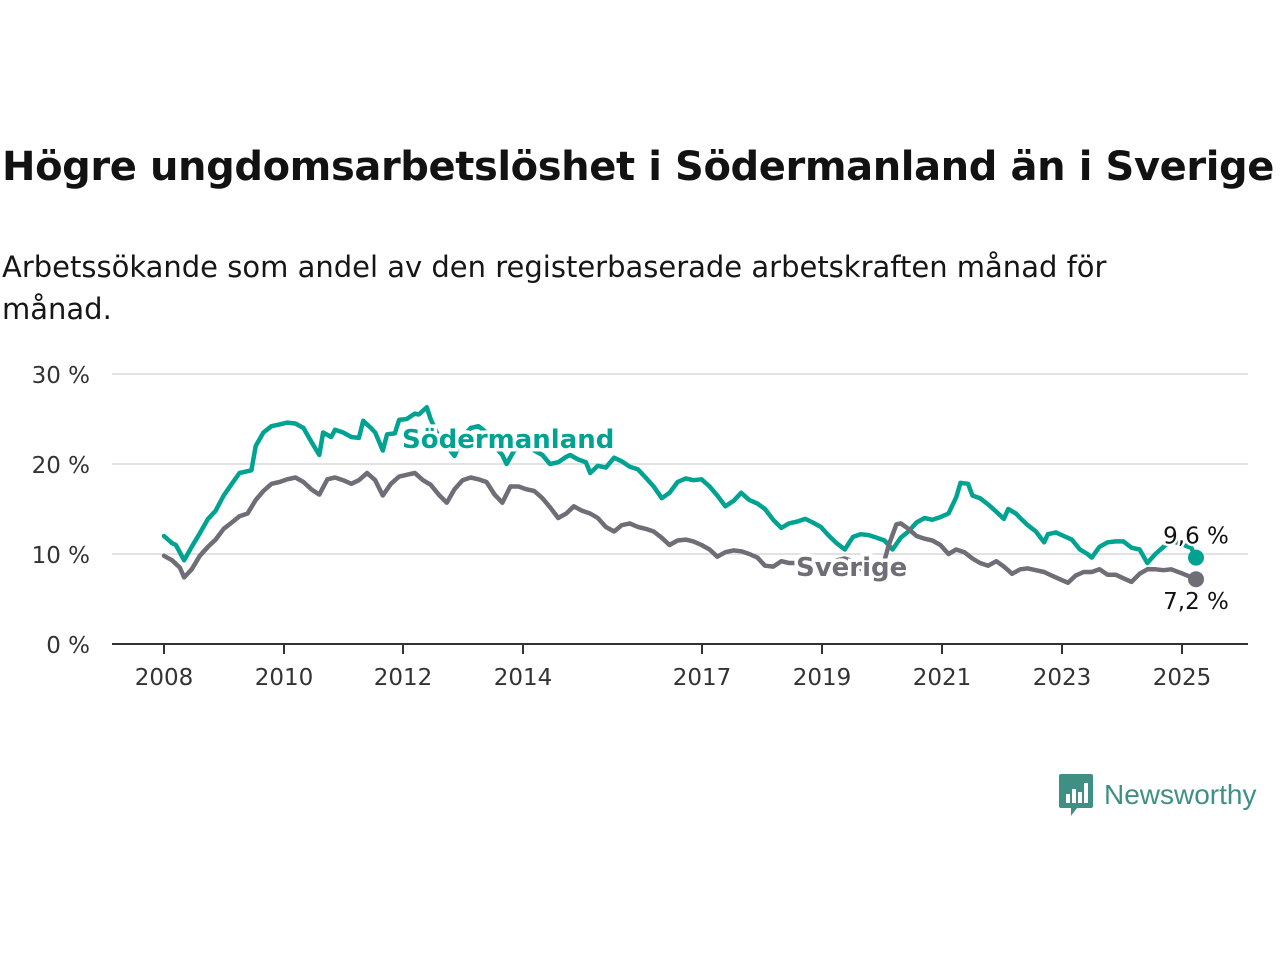 This screenshot has height=960, width=1280. Describe the element at coordinates (68, 646) in the screenshot. I see `y-tick-label: 0 %` at that location.